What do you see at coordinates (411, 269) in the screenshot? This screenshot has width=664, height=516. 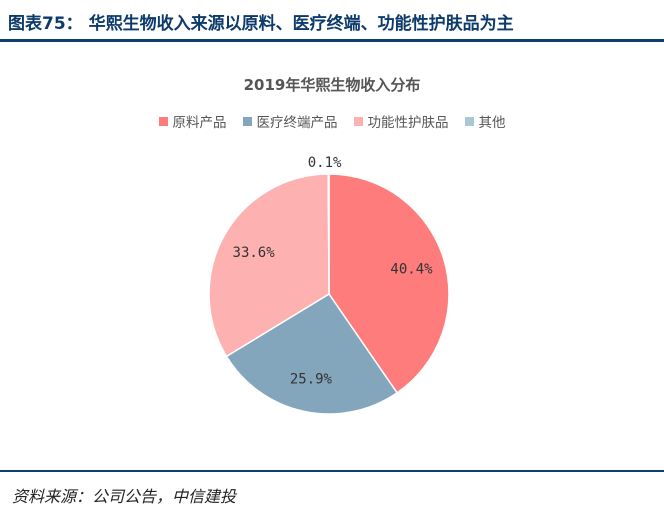 I see `pie-data-label: 40.4%` at bounding box center [411, 269].